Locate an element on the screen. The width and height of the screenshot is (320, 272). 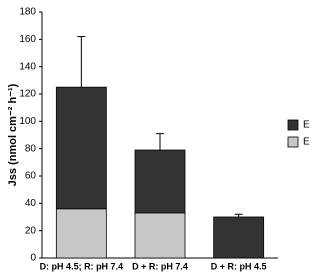
y-tick-label: 80 is located at coordinates (31, 148).